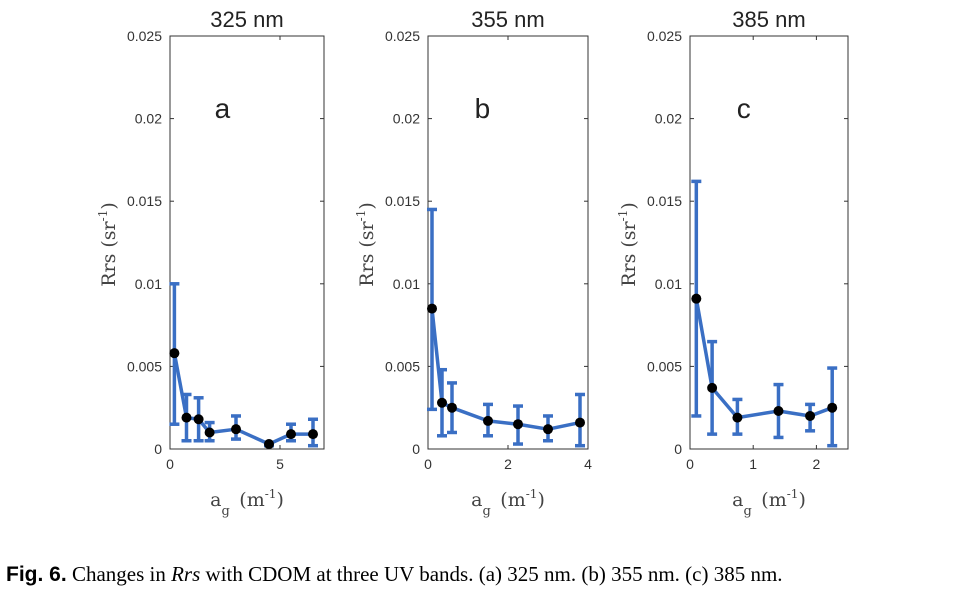  What do you see at coordinates (186, 574) in the screenshot?
I see `caption-italic: Rrs` at bounding box center [186, 574].